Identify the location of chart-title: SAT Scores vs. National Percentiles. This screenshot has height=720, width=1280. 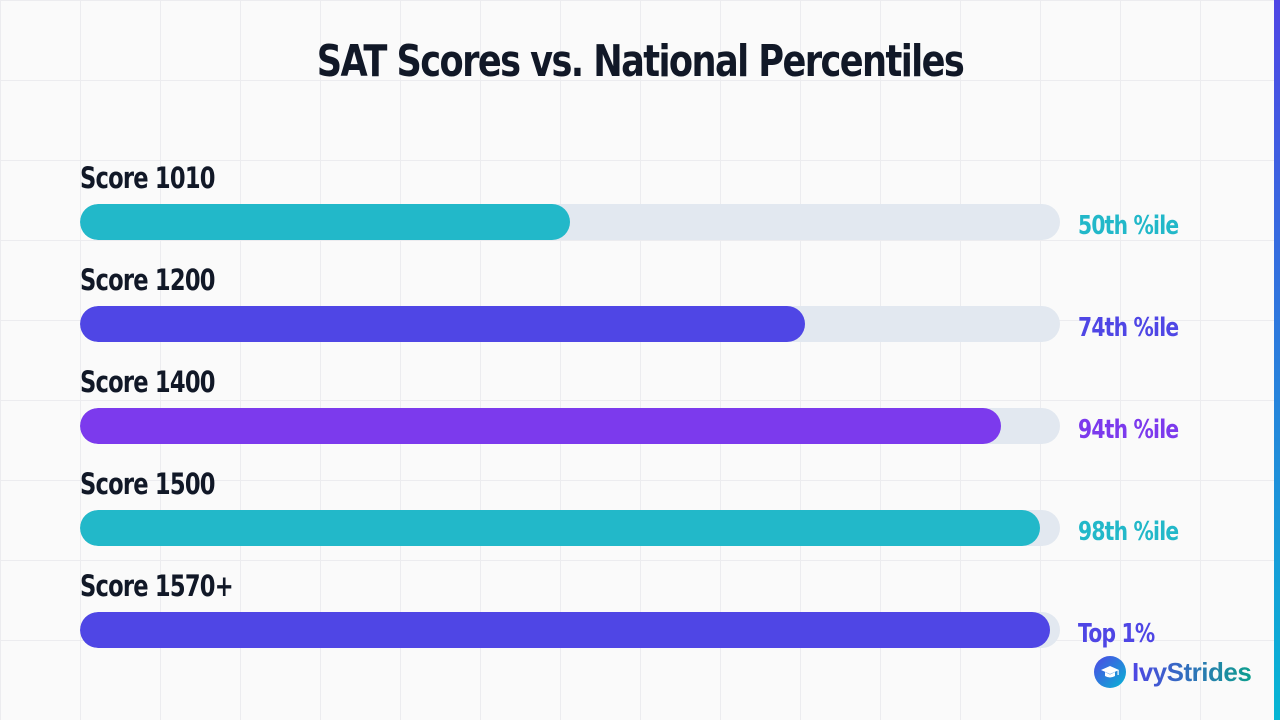
(640, 61).